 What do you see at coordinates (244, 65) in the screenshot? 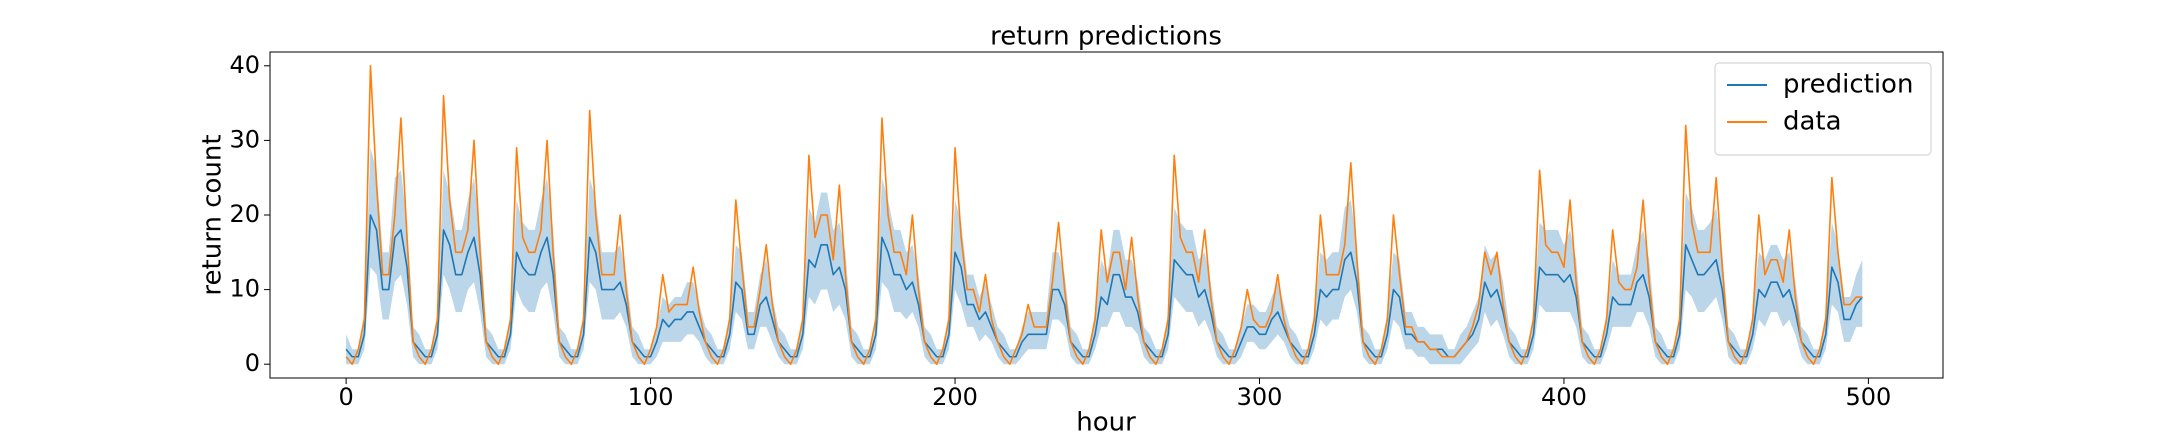
I see `y-tick-label: 40` at bounding box center [244, 65].